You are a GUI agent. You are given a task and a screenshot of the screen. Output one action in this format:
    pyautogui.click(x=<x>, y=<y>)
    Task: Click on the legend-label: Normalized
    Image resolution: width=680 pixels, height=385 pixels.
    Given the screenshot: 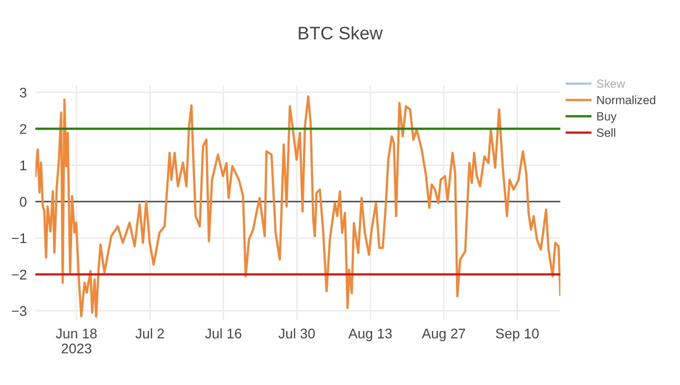 What is the action you would take?
    pyautogui.click(x=626, y=100)
    